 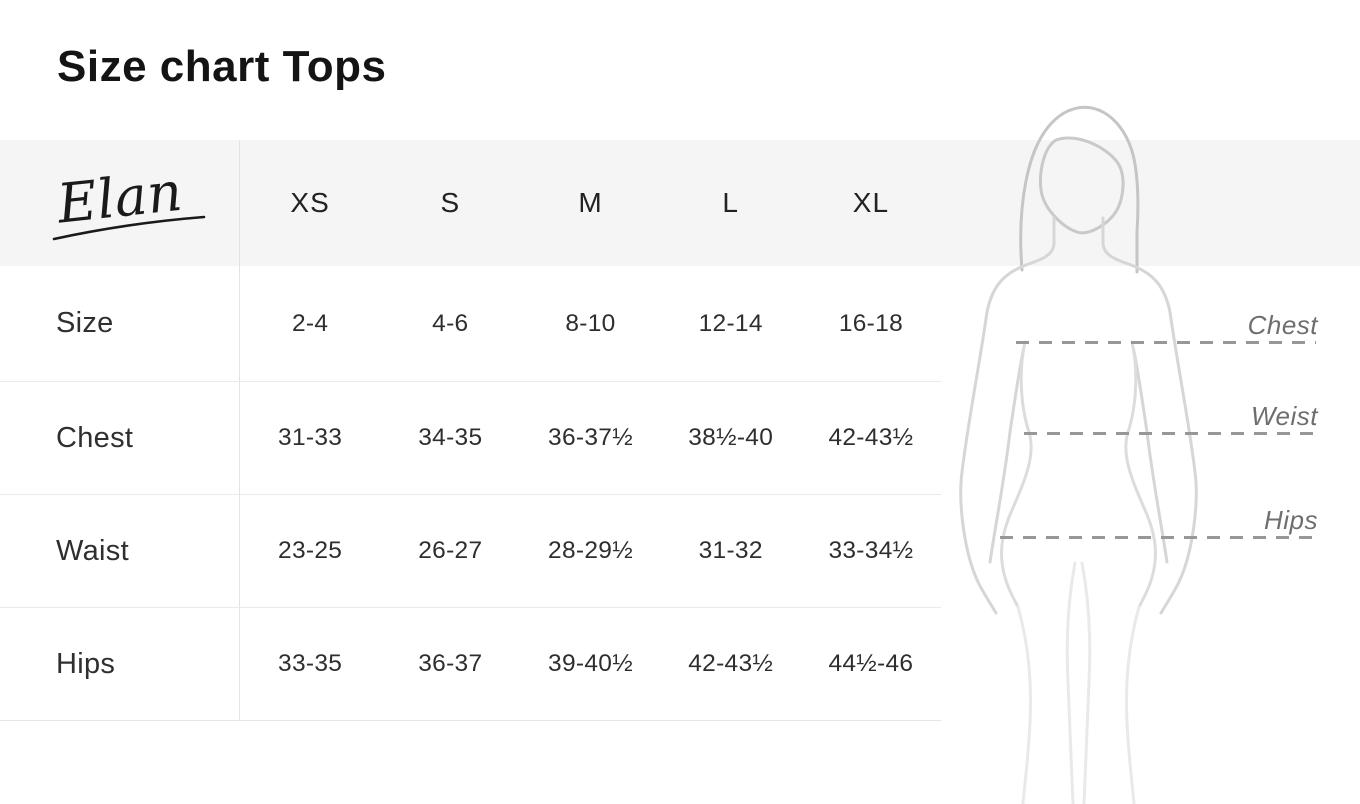 What do you see at coordinates (120, 438) in the screenshot?
I see `row-label-chest: Chest` at bounding box center [120, 438].